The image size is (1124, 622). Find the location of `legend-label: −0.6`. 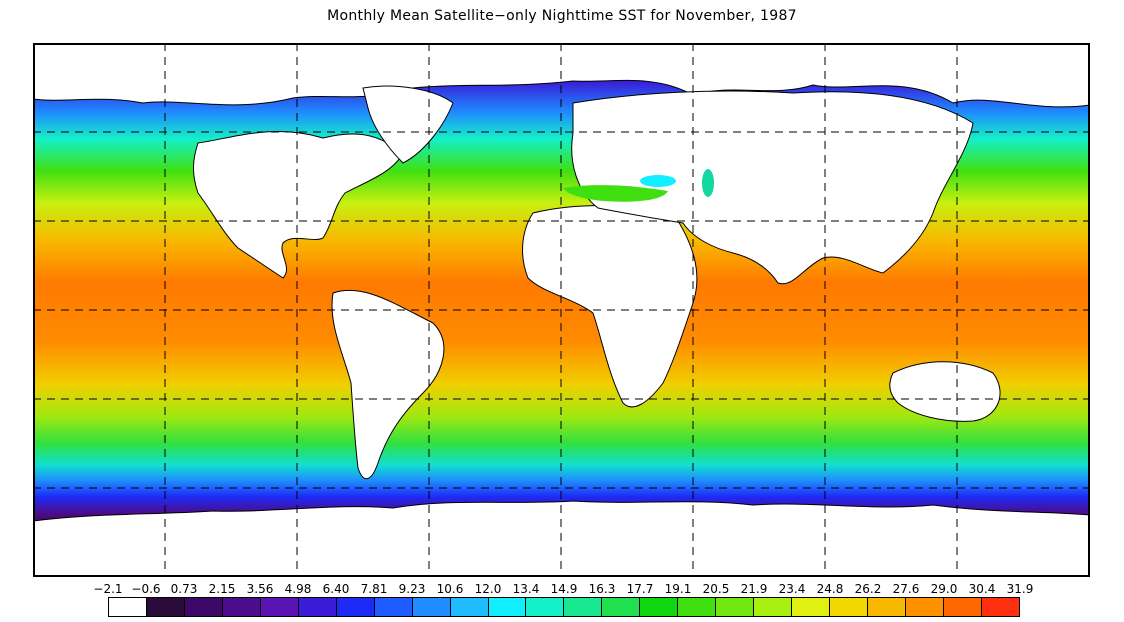

legend-label: −0.6 is located at coordinates (146, 589).